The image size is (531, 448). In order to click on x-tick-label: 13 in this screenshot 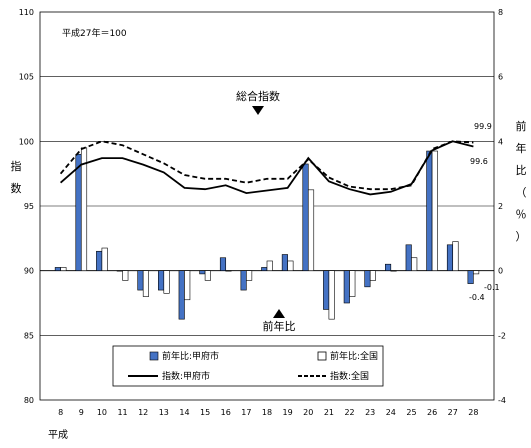, I will do `click(164, 412)`.